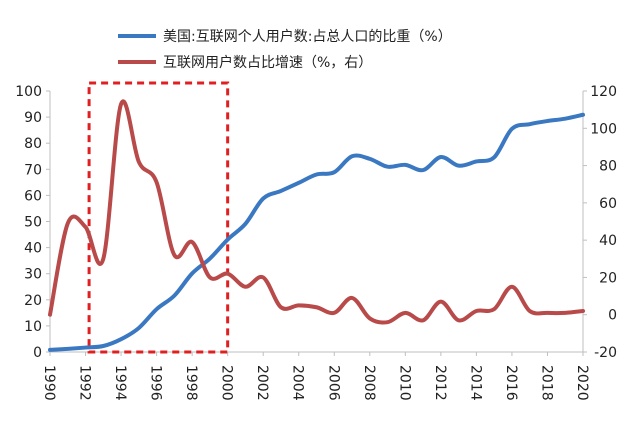 This screenshot has width=628, height=432. I want to click on x-tick-label: 2012, so click(440, 383).